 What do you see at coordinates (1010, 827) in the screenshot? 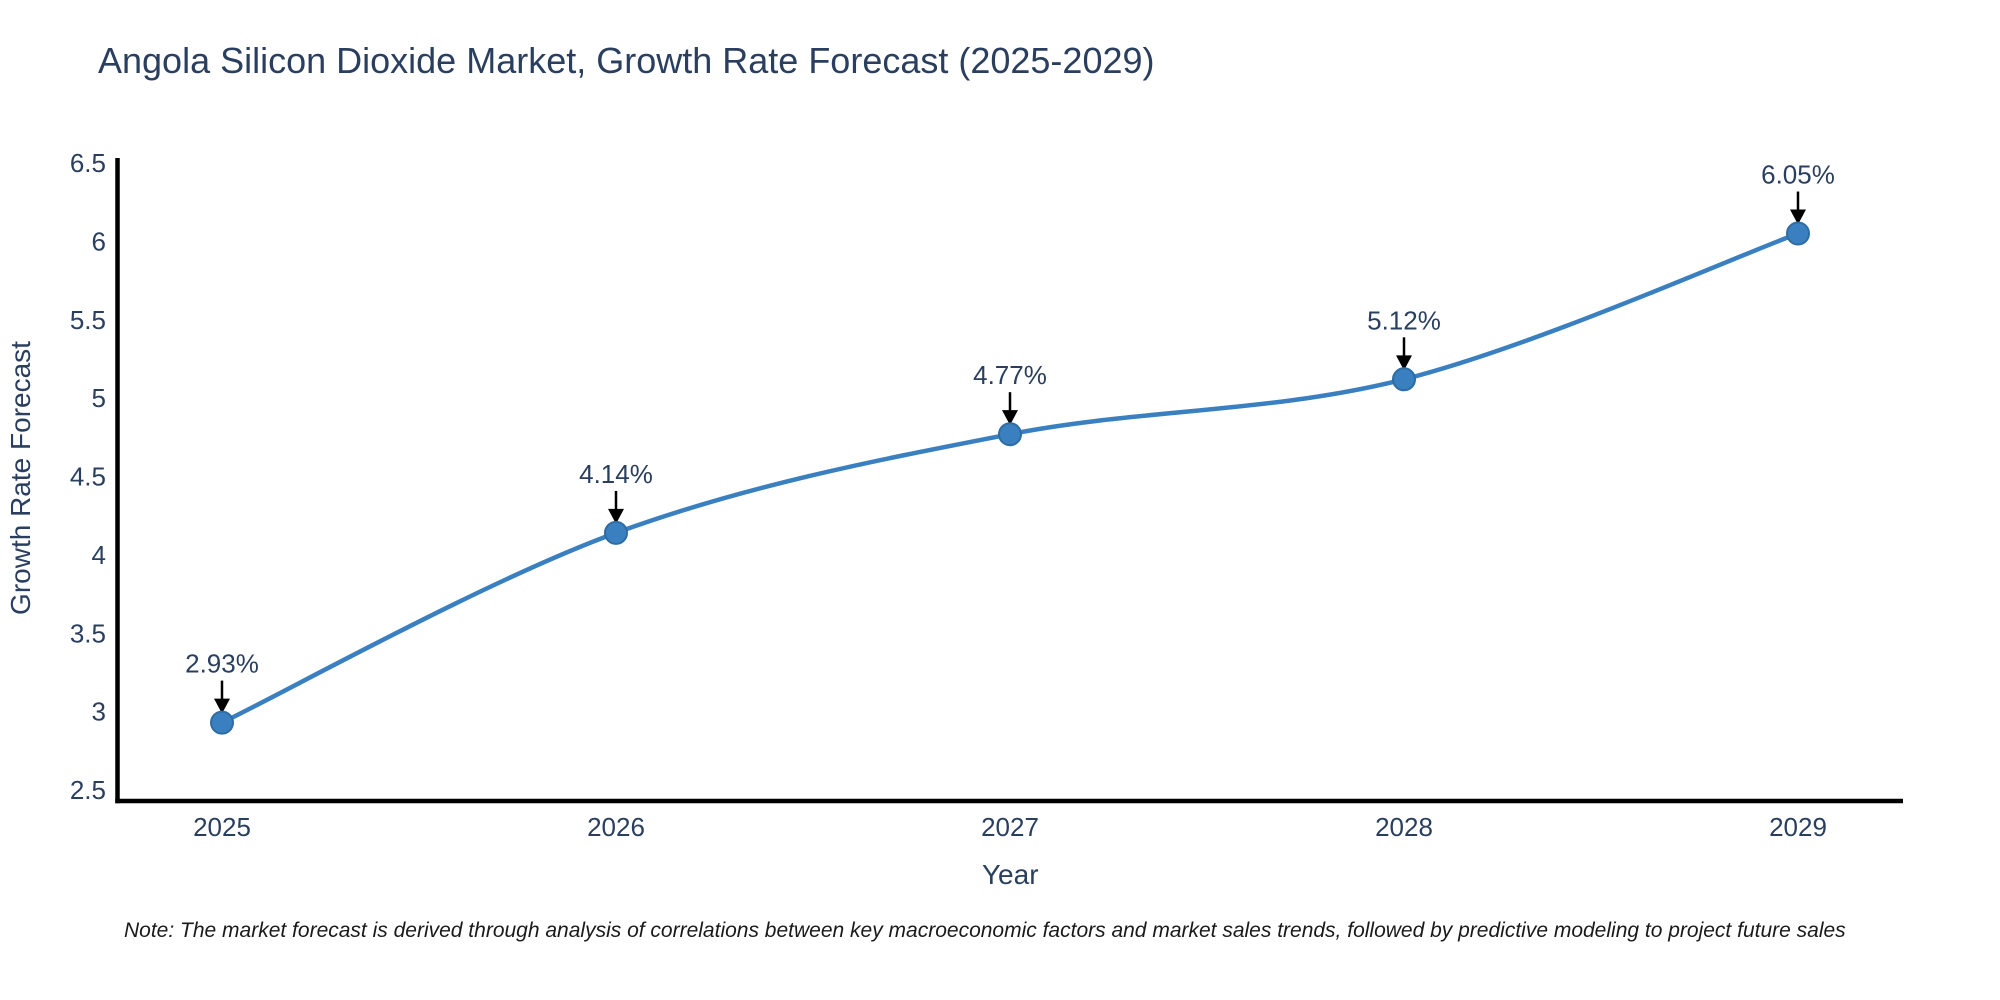
I see `x-tick-label: 2027` at bounding box center [1010, 827].